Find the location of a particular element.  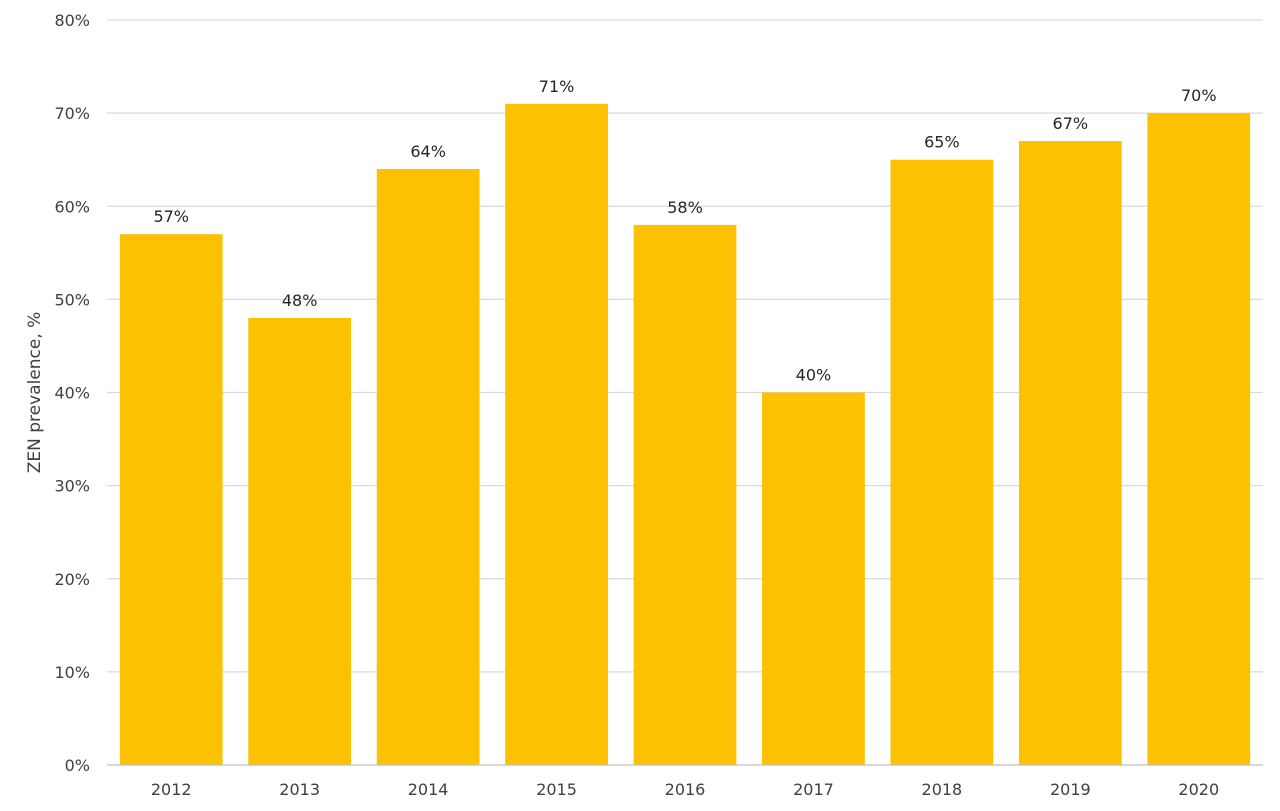

y-tick-label: 10% is located at coordinates (72, 672).